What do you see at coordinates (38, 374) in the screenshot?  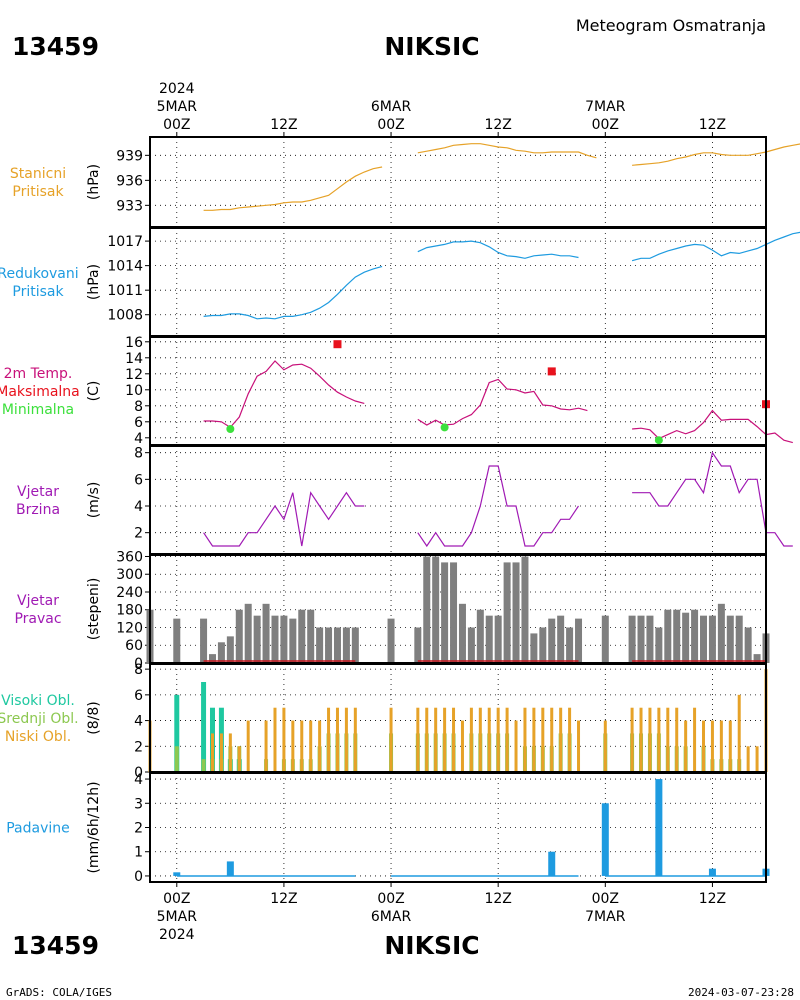 I see `panel-label: 2m Temp.` at bounding box center [38, 374].